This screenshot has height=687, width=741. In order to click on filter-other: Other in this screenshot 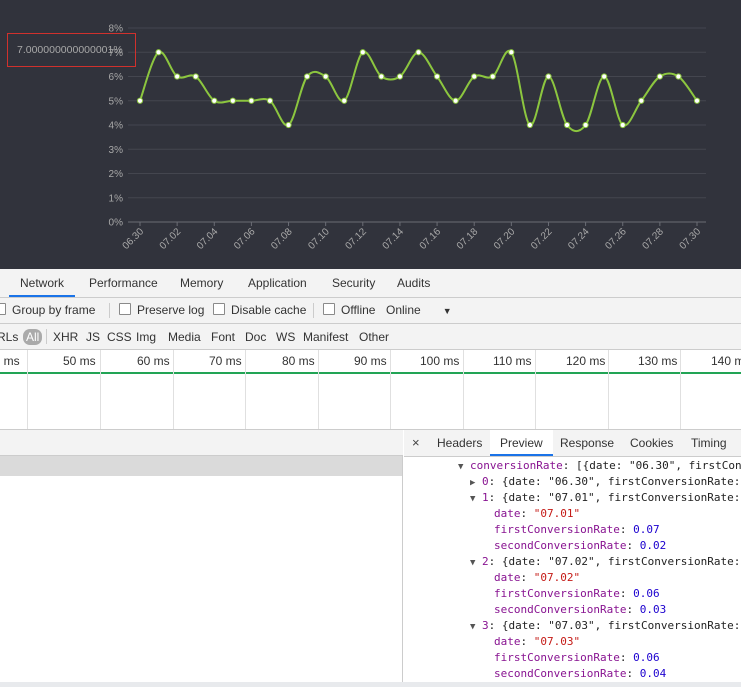, I will do `click(374, 337)`.